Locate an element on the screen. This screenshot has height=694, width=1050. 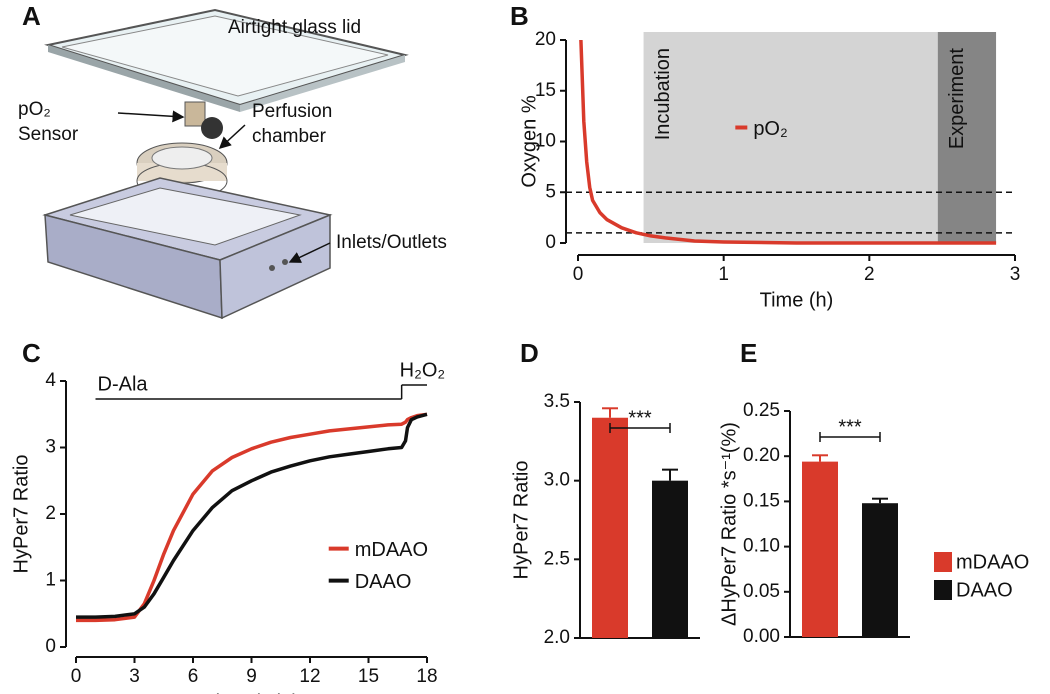
y-tick-label: 4 is located at coordinates (50, 380).